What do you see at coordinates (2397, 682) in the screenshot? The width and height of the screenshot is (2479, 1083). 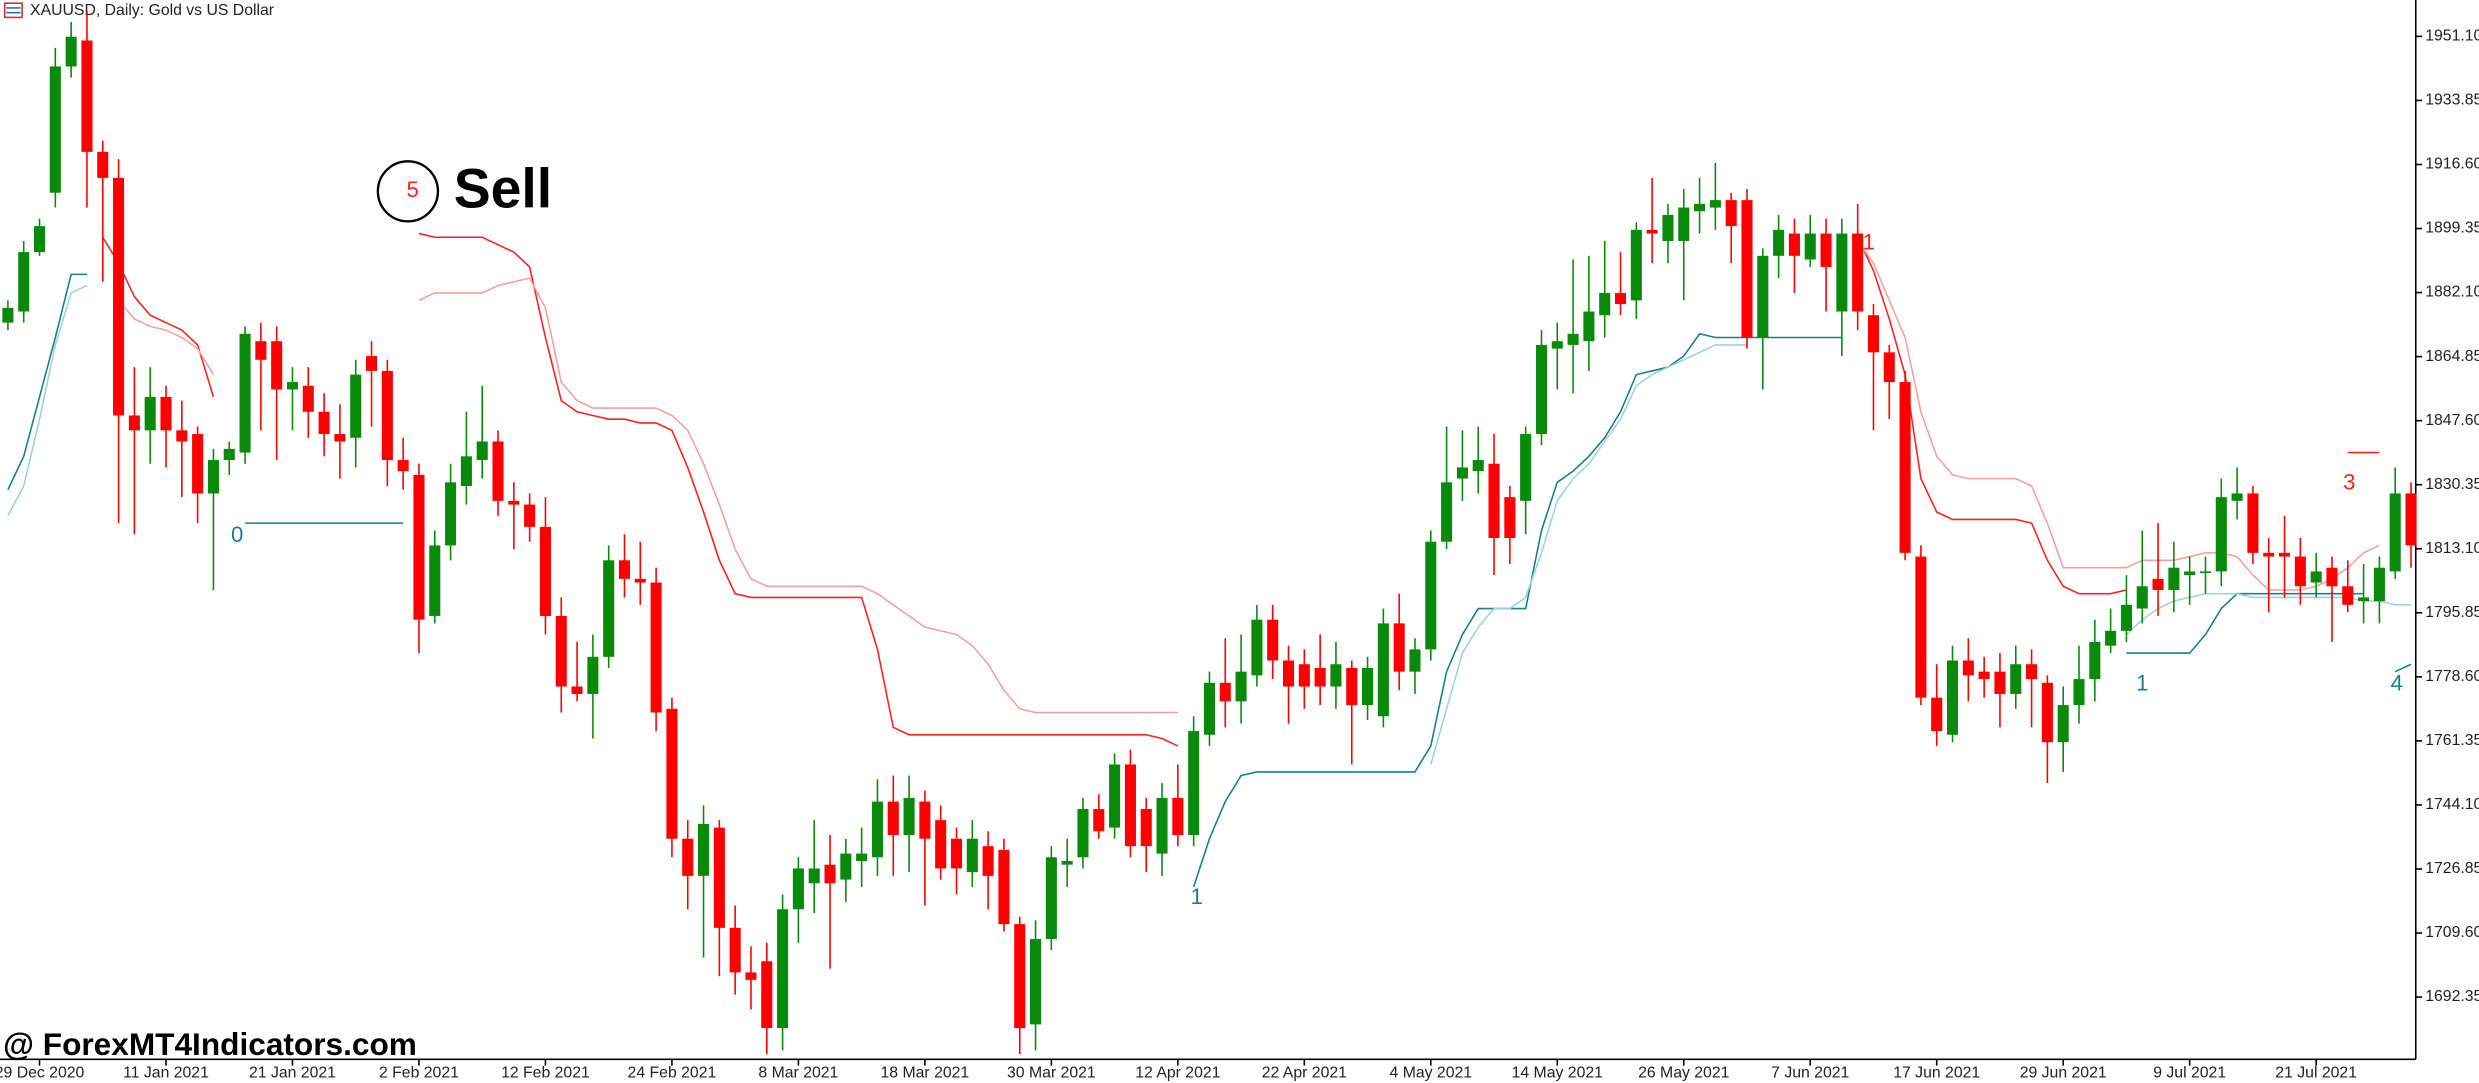 I see `annotation: 4` at bounding box center [2397, 682].